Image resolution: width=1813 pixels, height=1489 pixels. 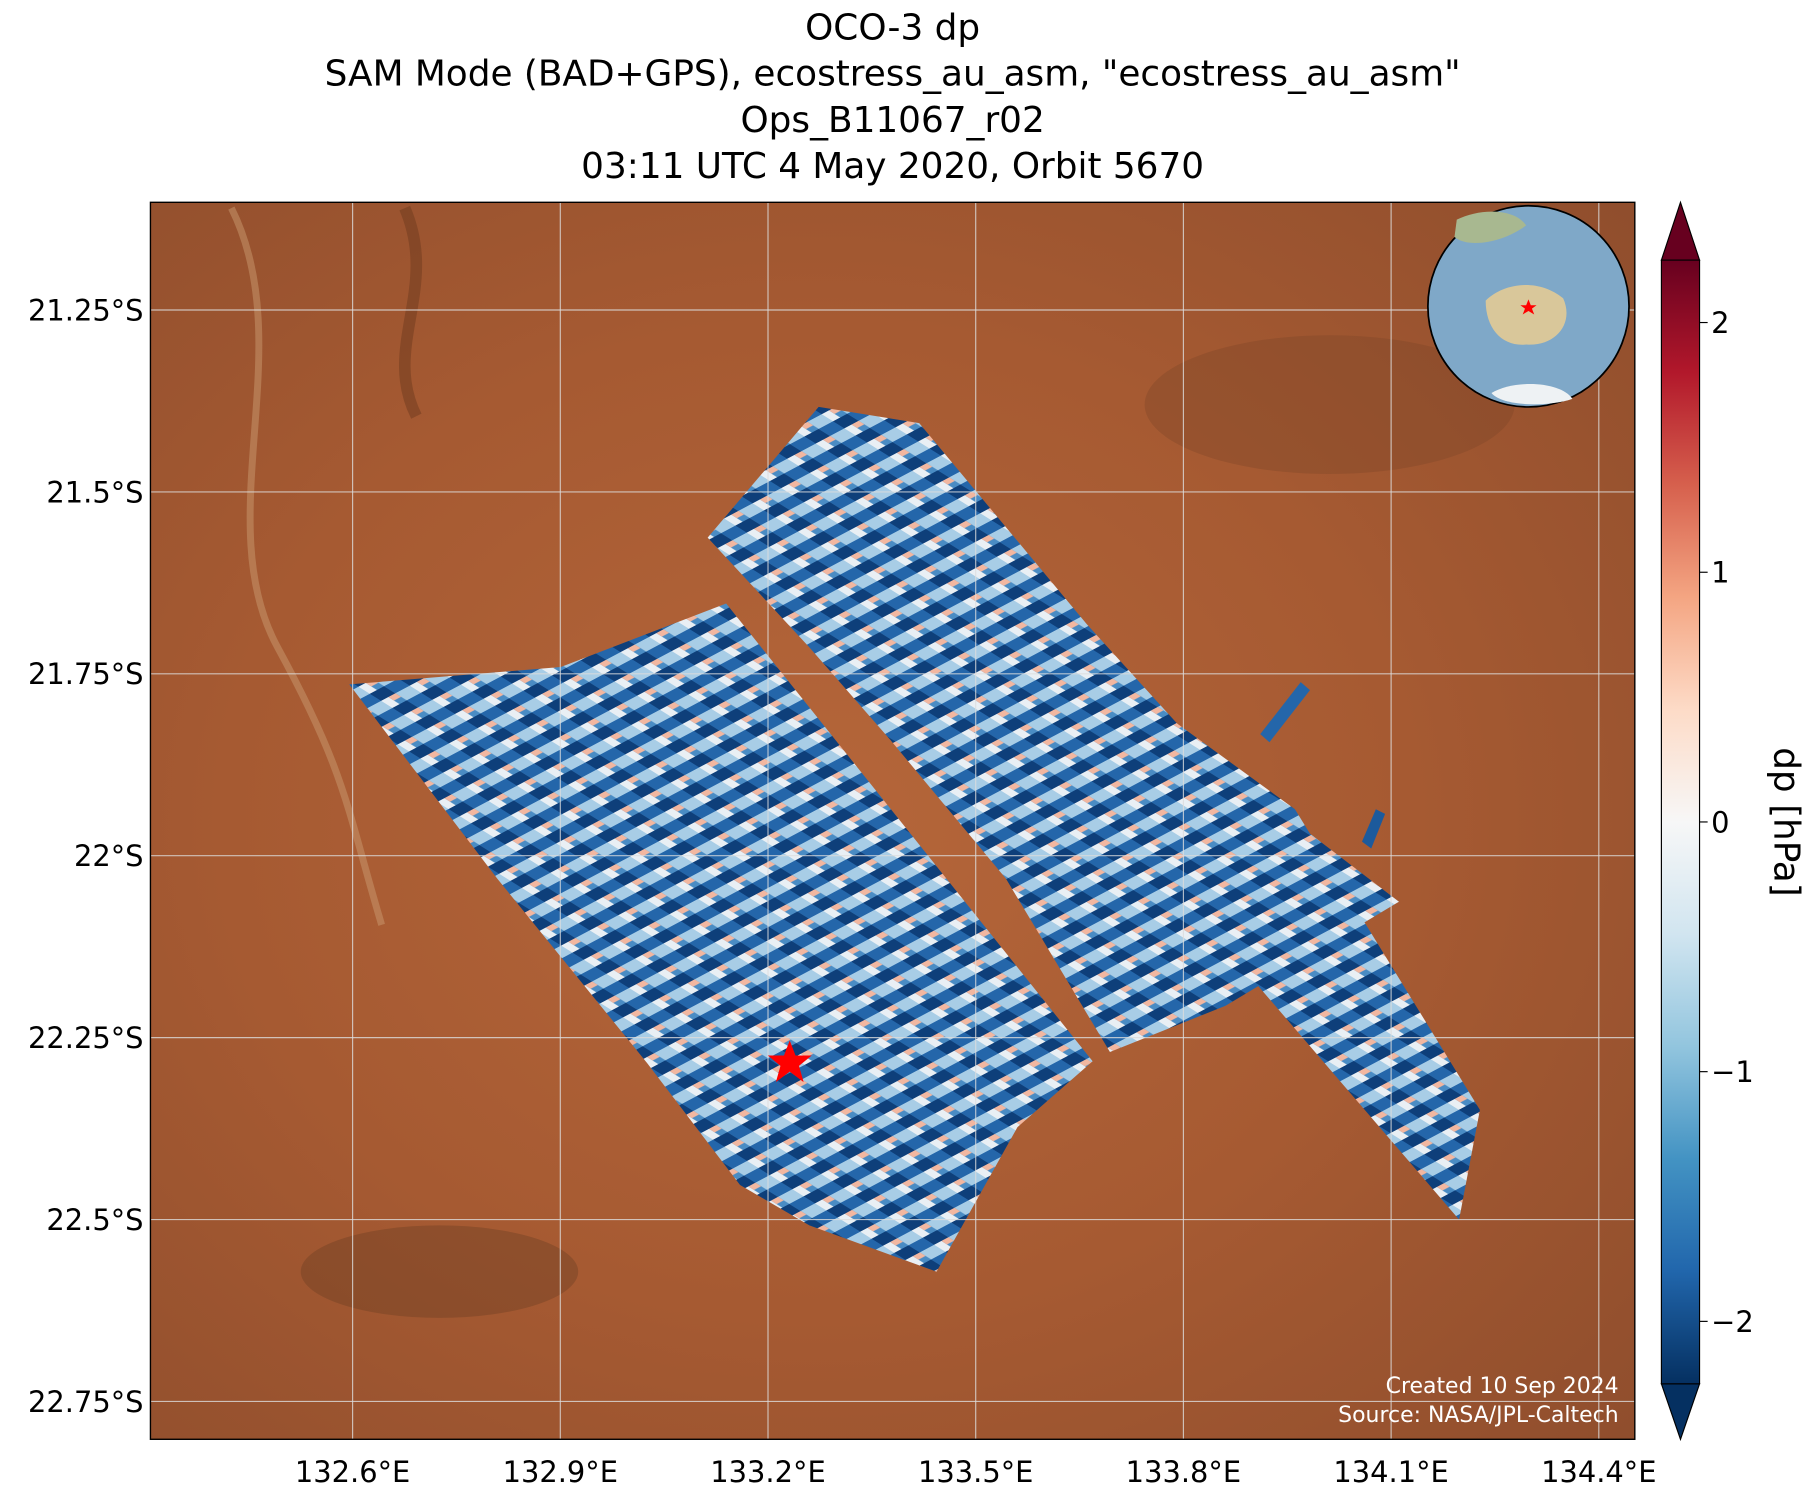 What do you see at coordinates (560, 1472) in the screenshot?
I see `x-tick-label: 132.9°E` at bounding box center [560, 1472].